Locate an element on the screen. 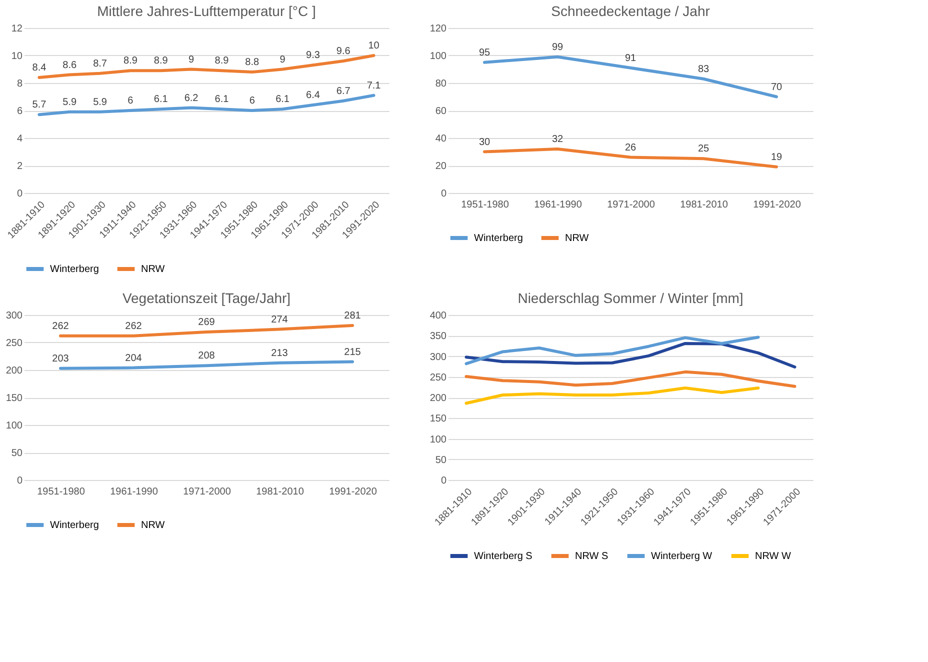  data-label: 204 is located at coordinates (133, 358).